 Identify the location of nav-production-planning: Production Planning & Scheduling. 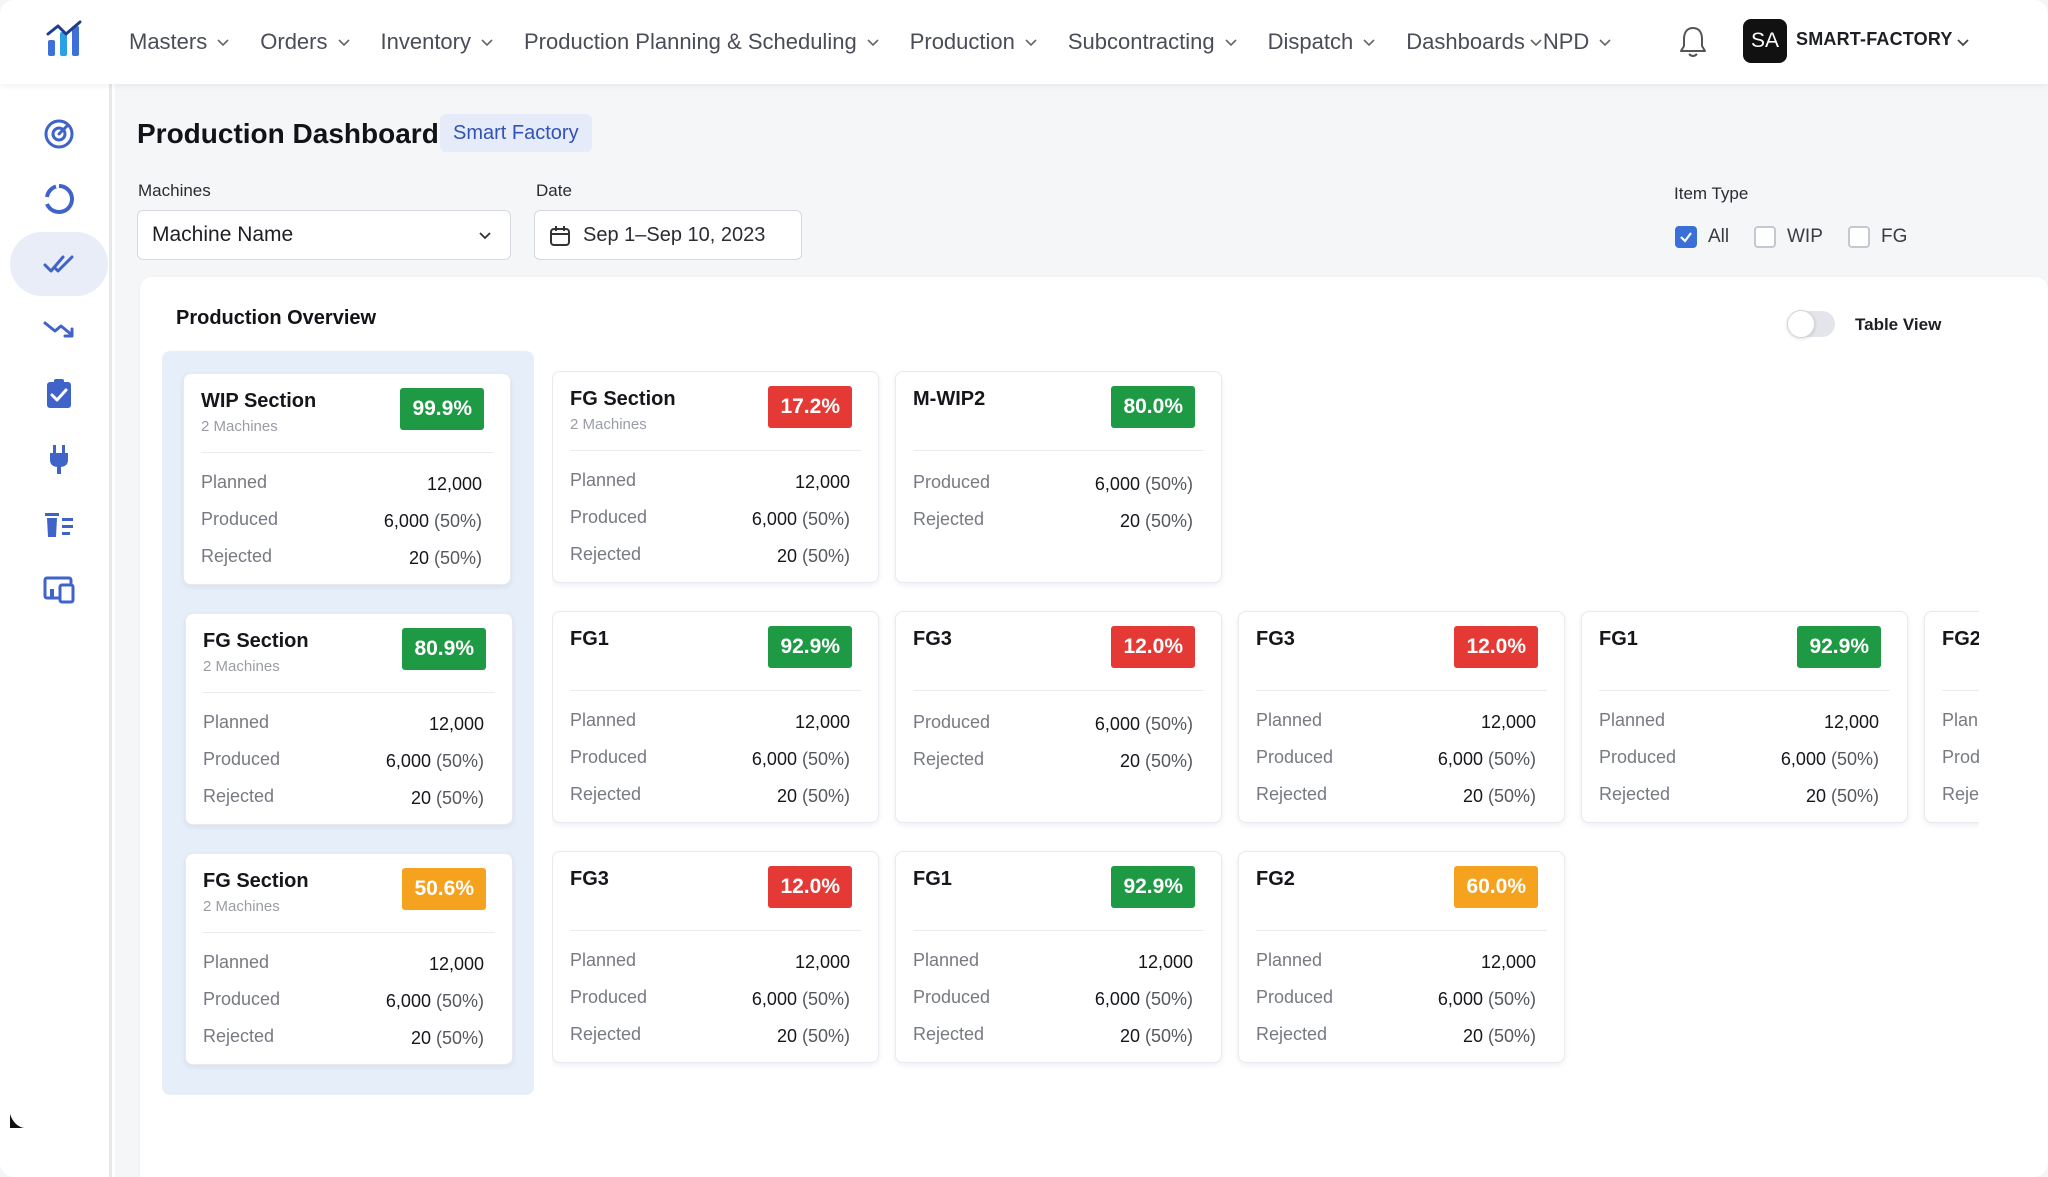
(702, 42).